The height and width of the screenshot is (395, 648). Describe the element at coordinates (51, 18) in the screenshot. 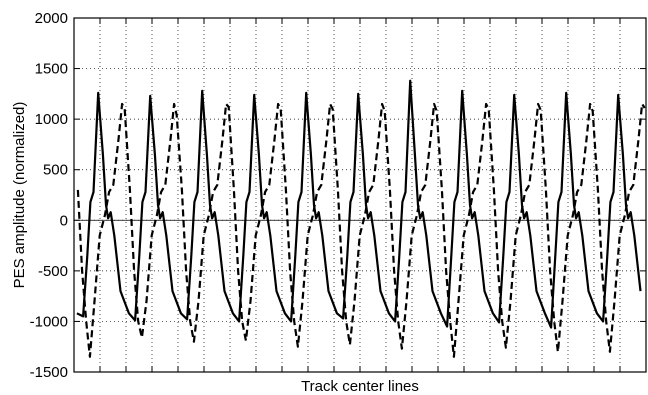

I see `y-tick-label: 2000` at that location.